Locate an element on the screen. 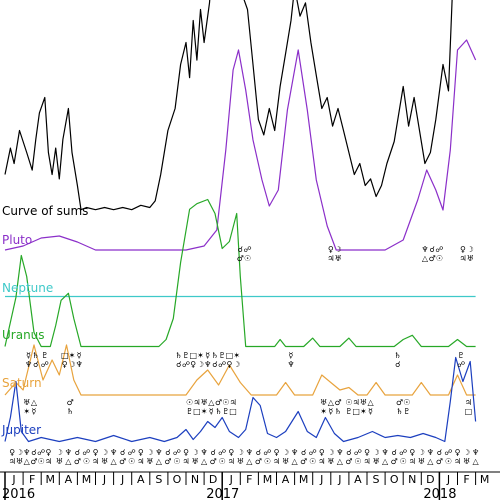 The image size is (500, 500). year-label: 2017 is located at coordinates (222, 493).